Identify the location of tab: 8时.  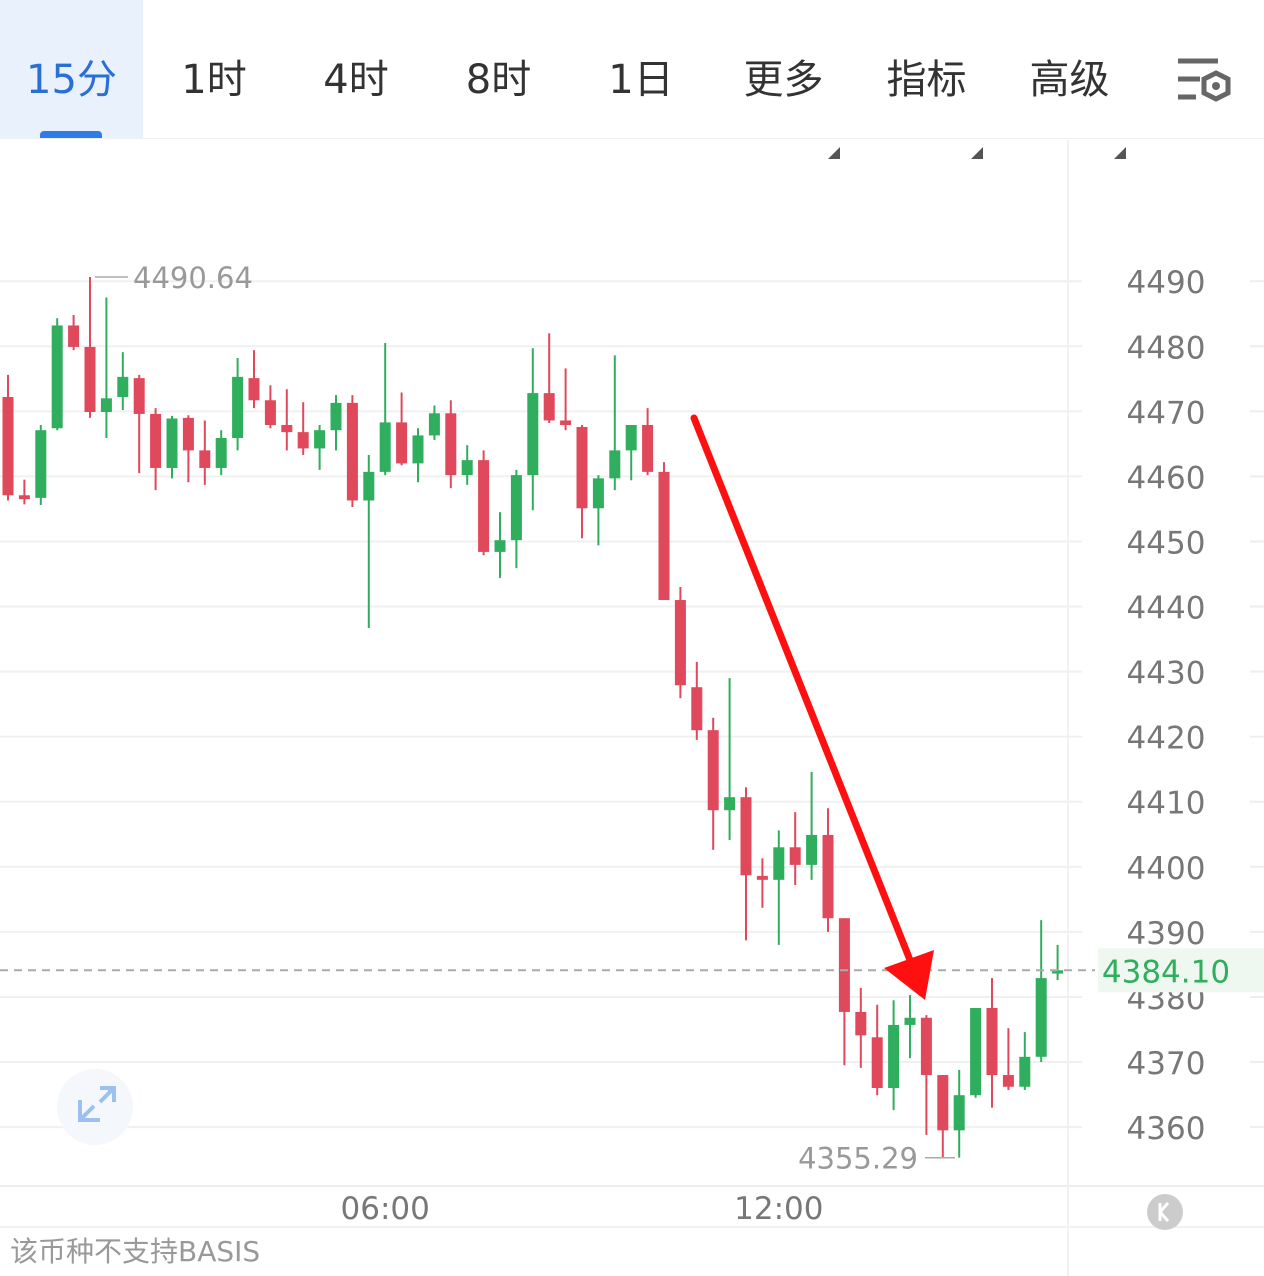
(498, 69).